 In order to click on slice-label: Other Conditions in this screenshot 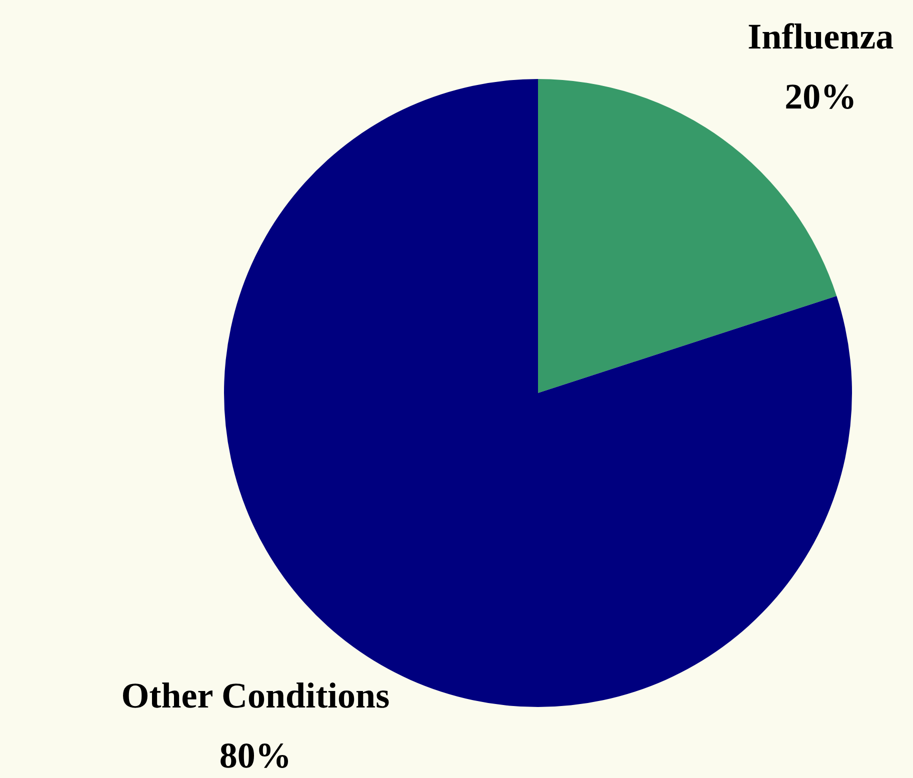, I will do `click(255, 696)`.